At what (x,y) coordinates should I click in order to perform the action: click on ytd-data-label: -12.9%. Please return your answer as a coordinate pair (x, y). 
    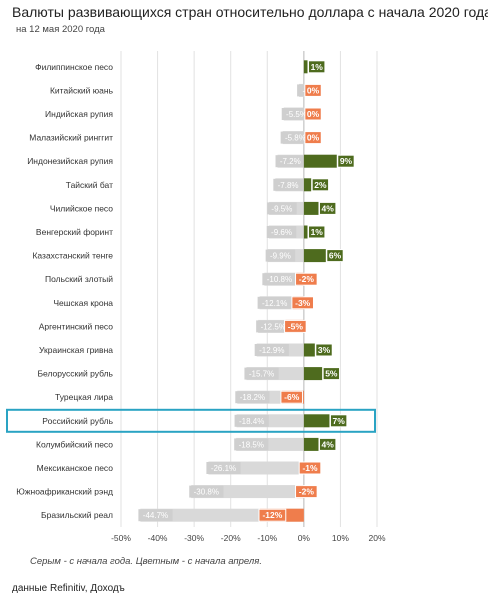
    Looking at the image, I should click on (271, 350).